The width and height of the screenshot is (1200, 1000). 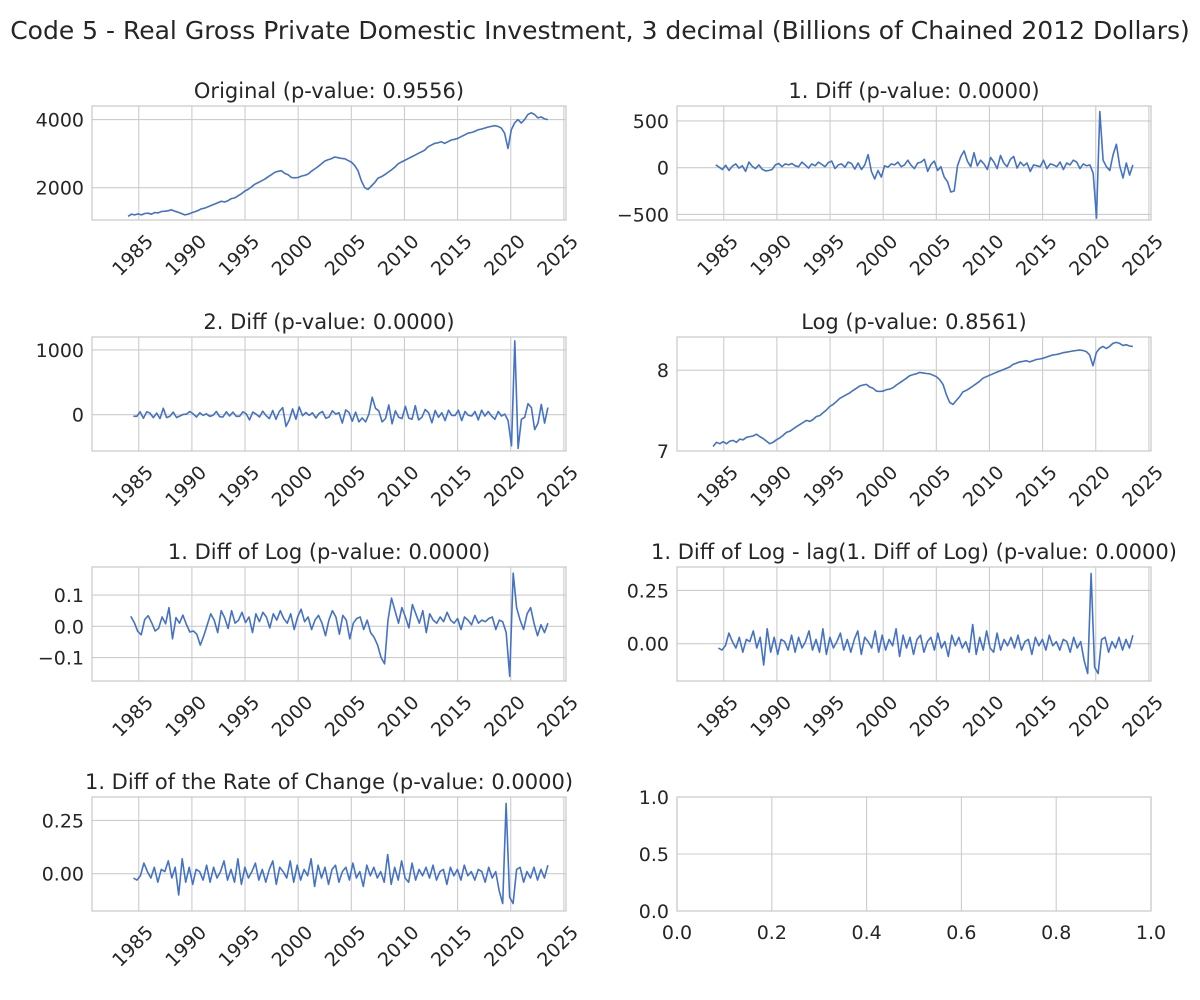 What do you see at coordinates (651, 122) in the screenshot?
I see `y-tick-label: 500` at bounding box center [651, 122].